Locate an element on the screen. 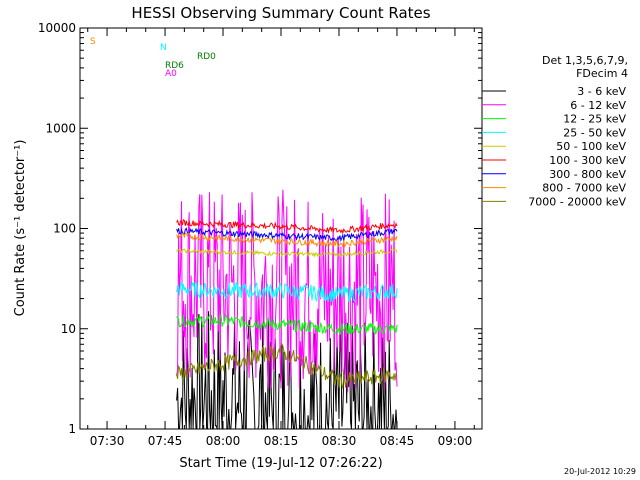  y-tick-label: 10 is located at coordinates (68, 329).